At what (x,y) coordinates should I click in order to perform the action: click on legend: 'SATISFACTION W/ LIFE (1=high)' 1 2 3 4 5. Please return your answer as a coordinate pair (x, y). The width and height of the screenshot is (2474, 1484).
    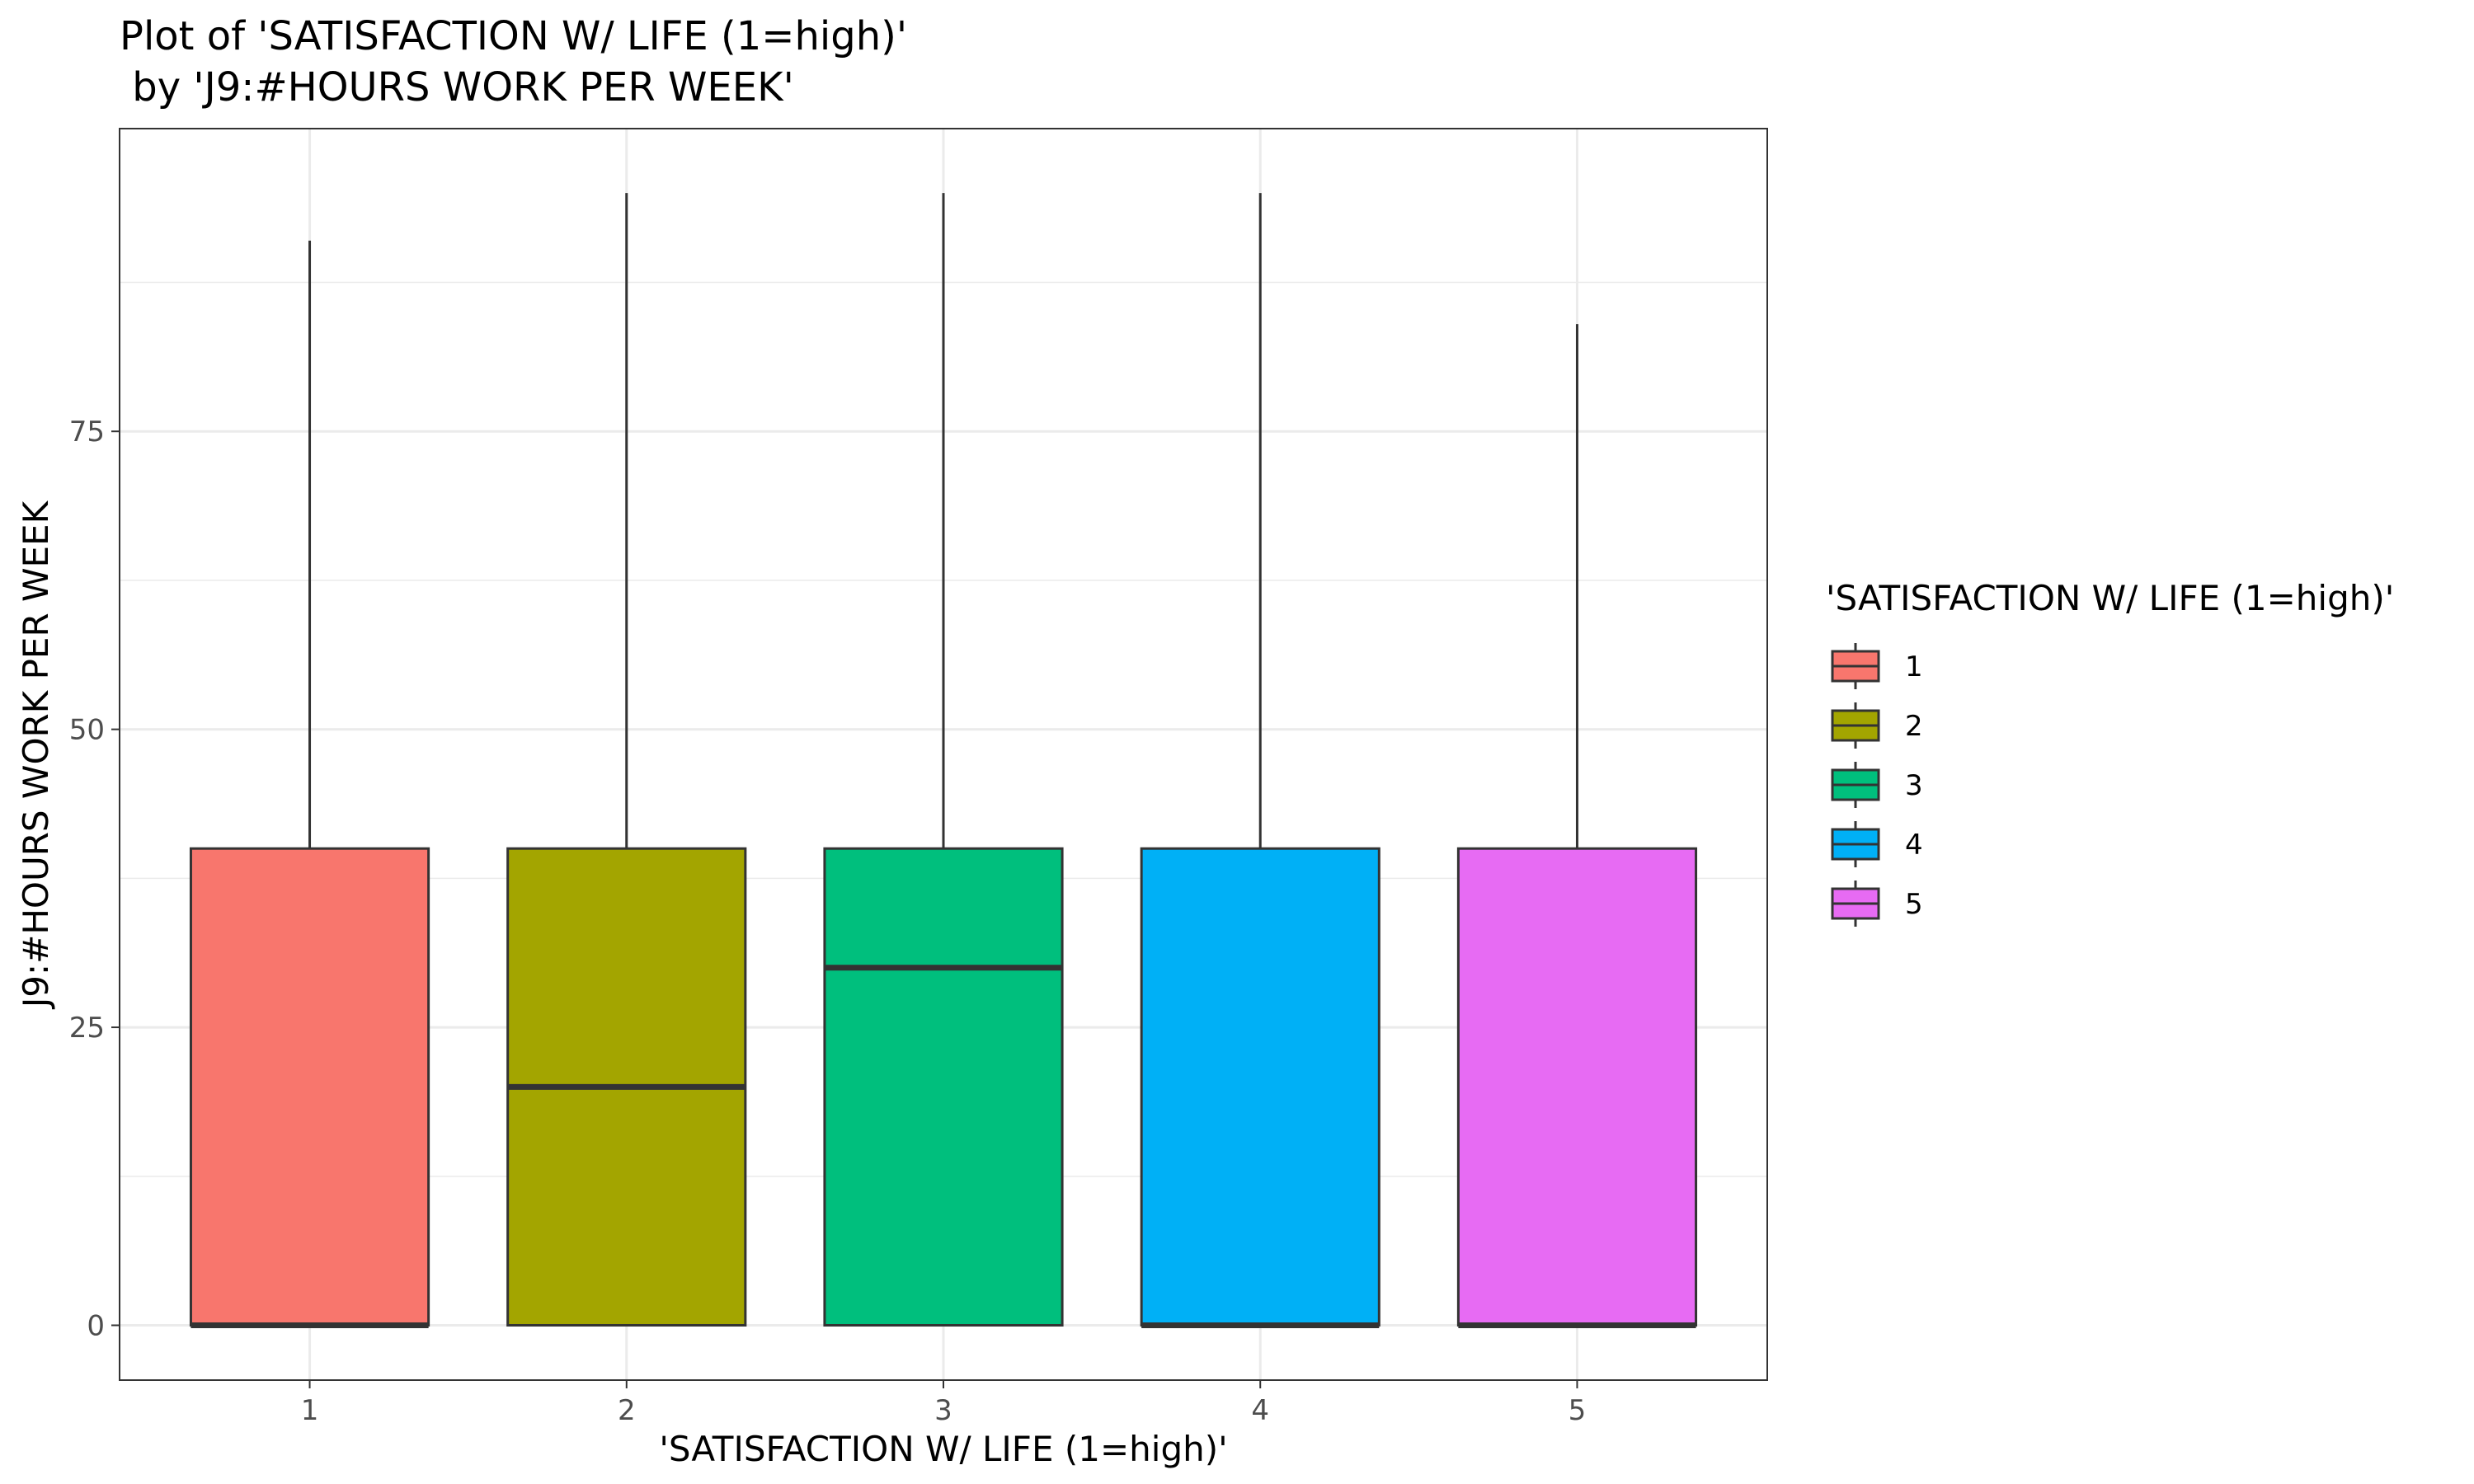
    Looking at the image, I should click on (2110, 752).